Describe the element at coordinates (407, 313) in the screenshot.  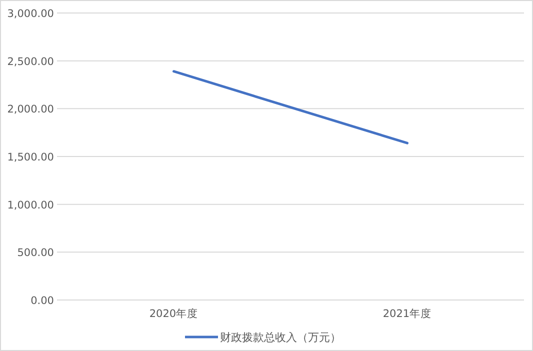
I see `x-tick-label: 2021年度` at that location.